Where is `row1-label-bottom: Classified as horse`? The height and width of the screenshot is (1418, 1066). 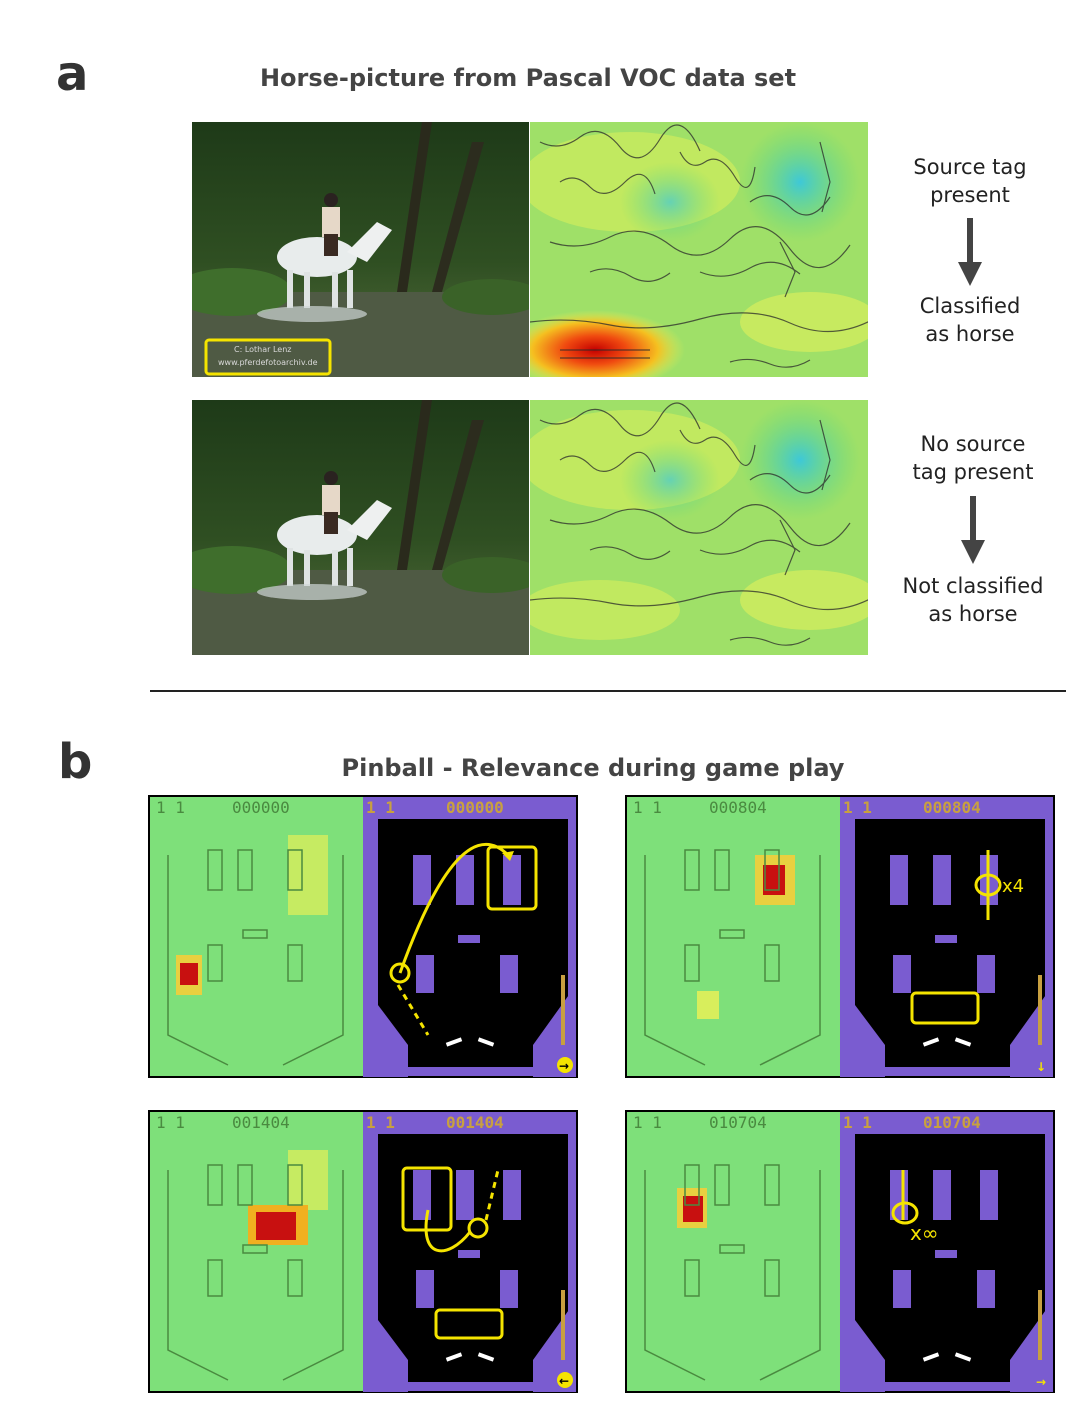 row1-label-bottom: Classified as horse is located at coordinates (970, 320).